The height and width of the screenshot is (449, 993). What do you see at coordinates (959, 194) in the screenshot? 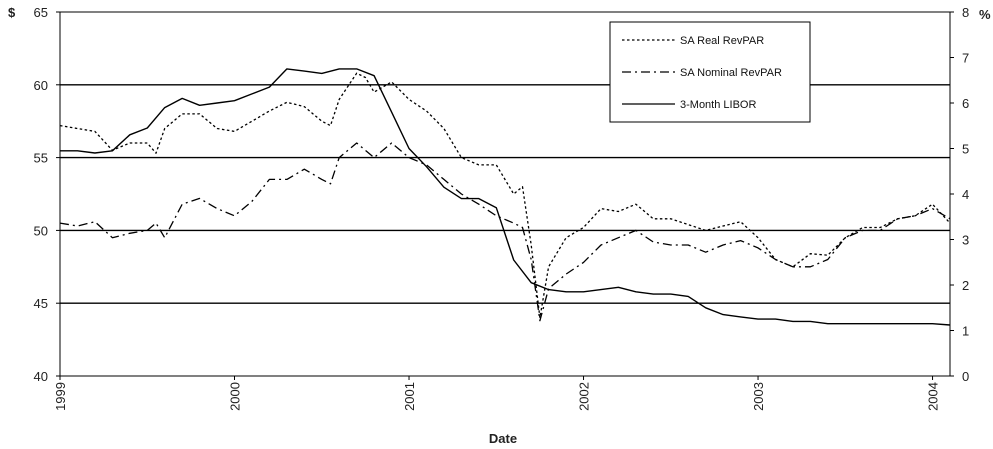
I see `y-right-axis: 0 1 2 3 4 5 6 7 8` at bounding box center [959, 194].